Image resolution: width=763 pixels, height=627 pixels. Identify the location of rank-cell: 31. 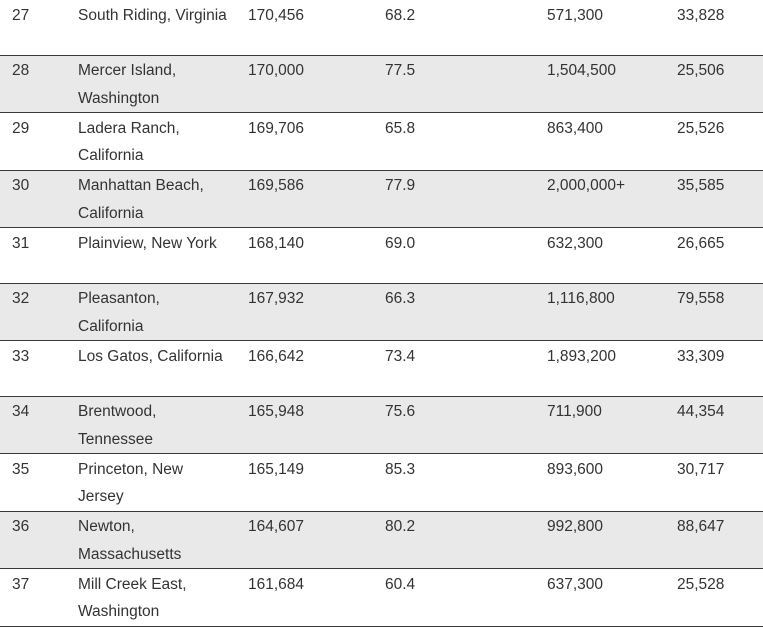
(39, 255).